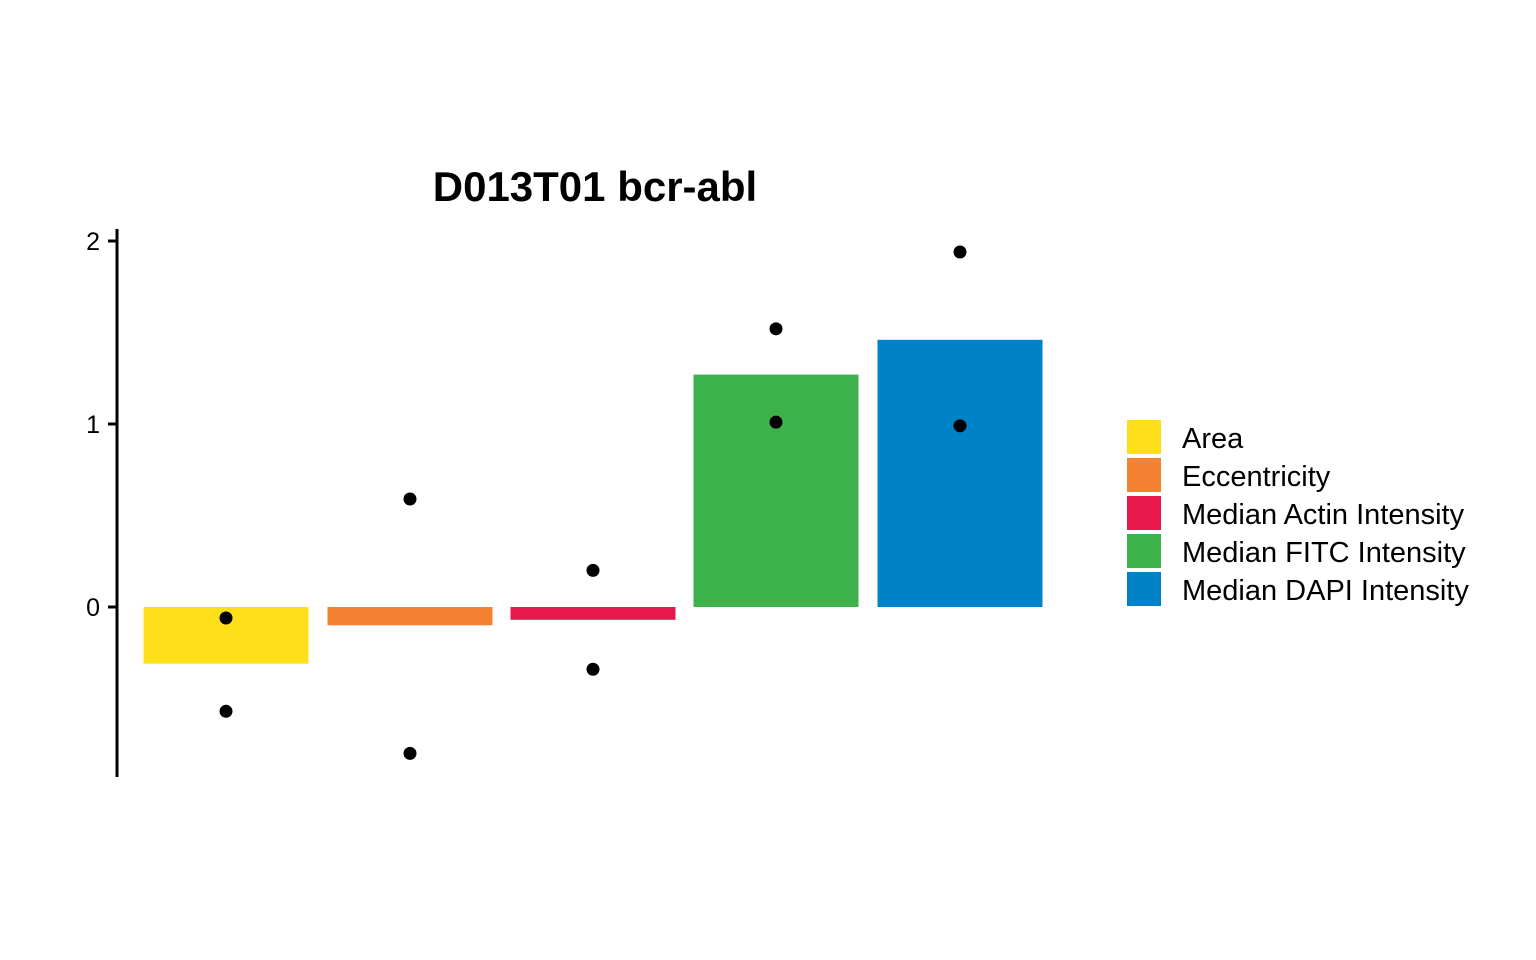 Image resolution: width=1536 pixels, height=960 pixels. I want to click on y-axis: 0 1 2, so click(102, 502).